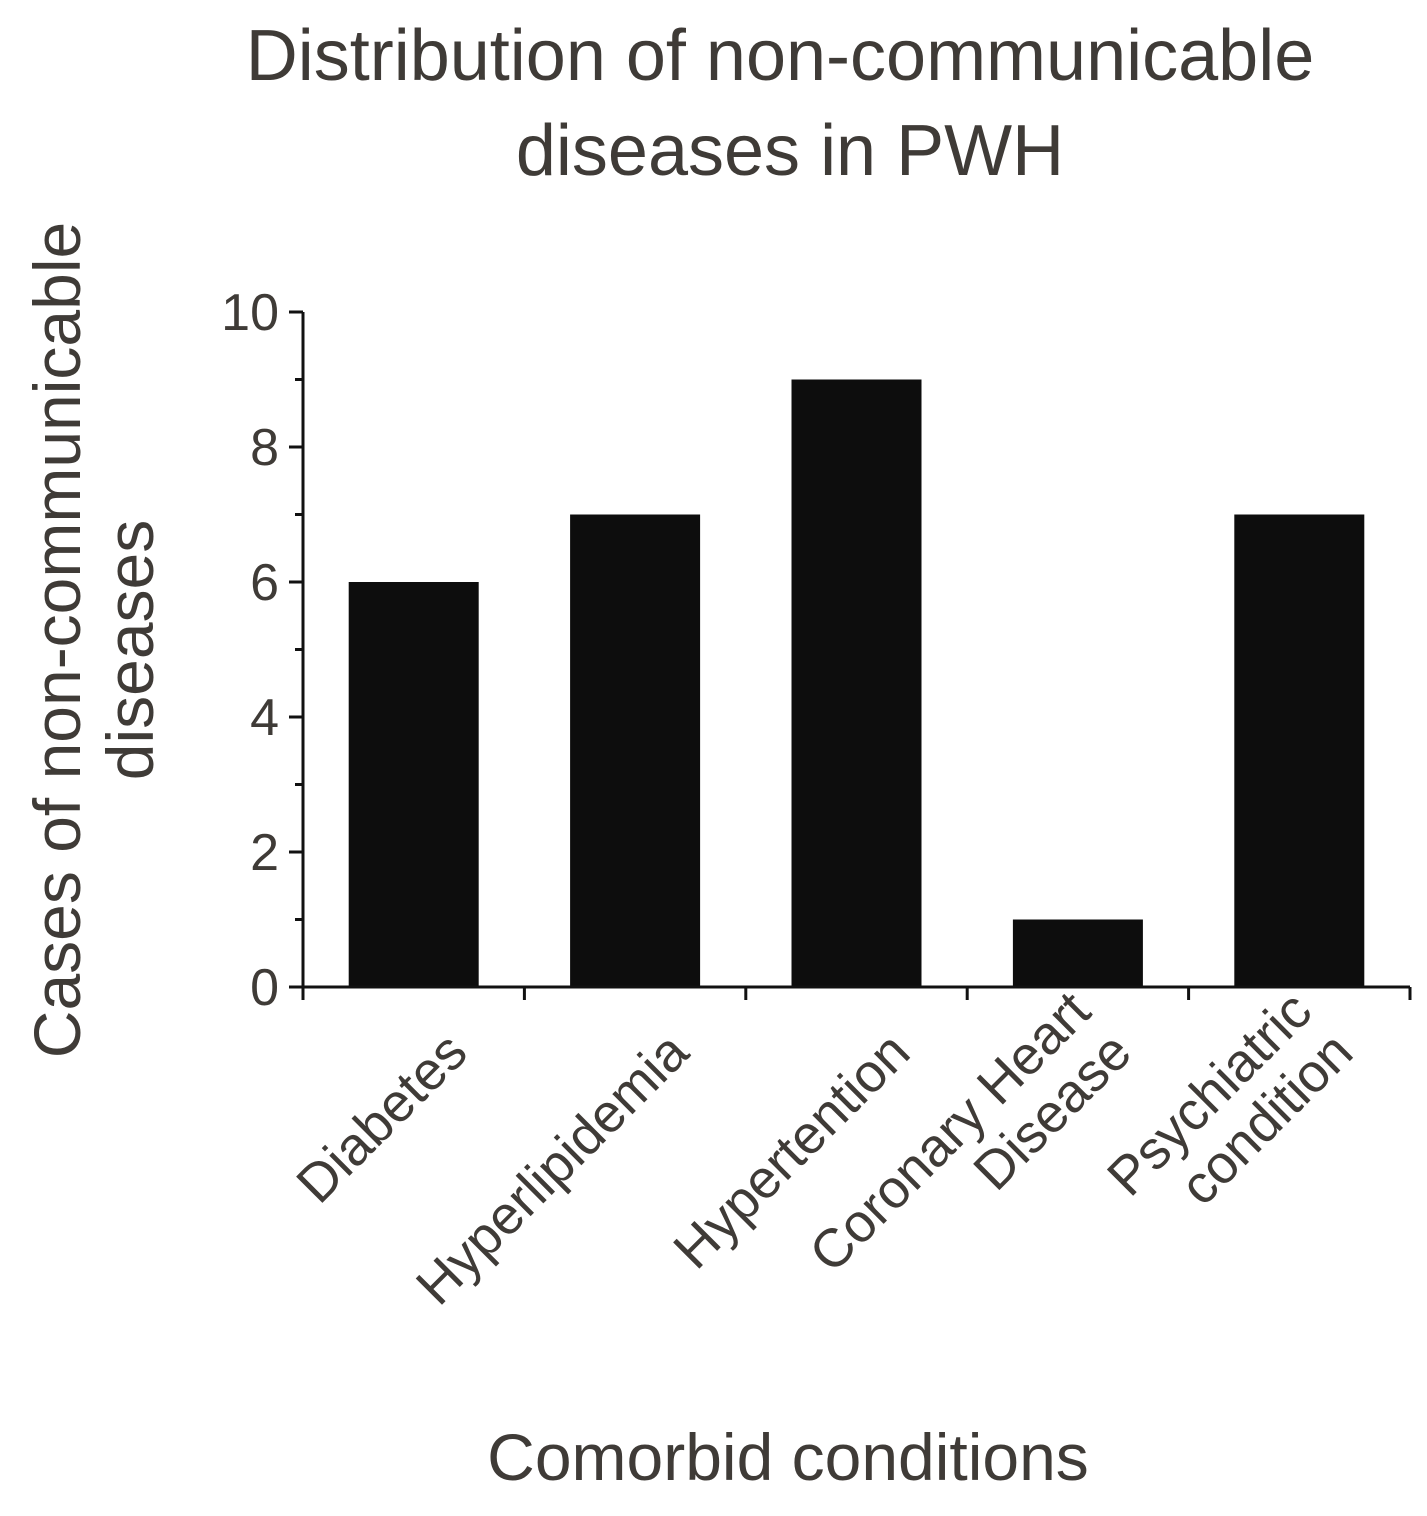 The height and width of the screenshot is (1516, 1427). I want to click on x-category-label: Diabetes, so click(381, 1117).